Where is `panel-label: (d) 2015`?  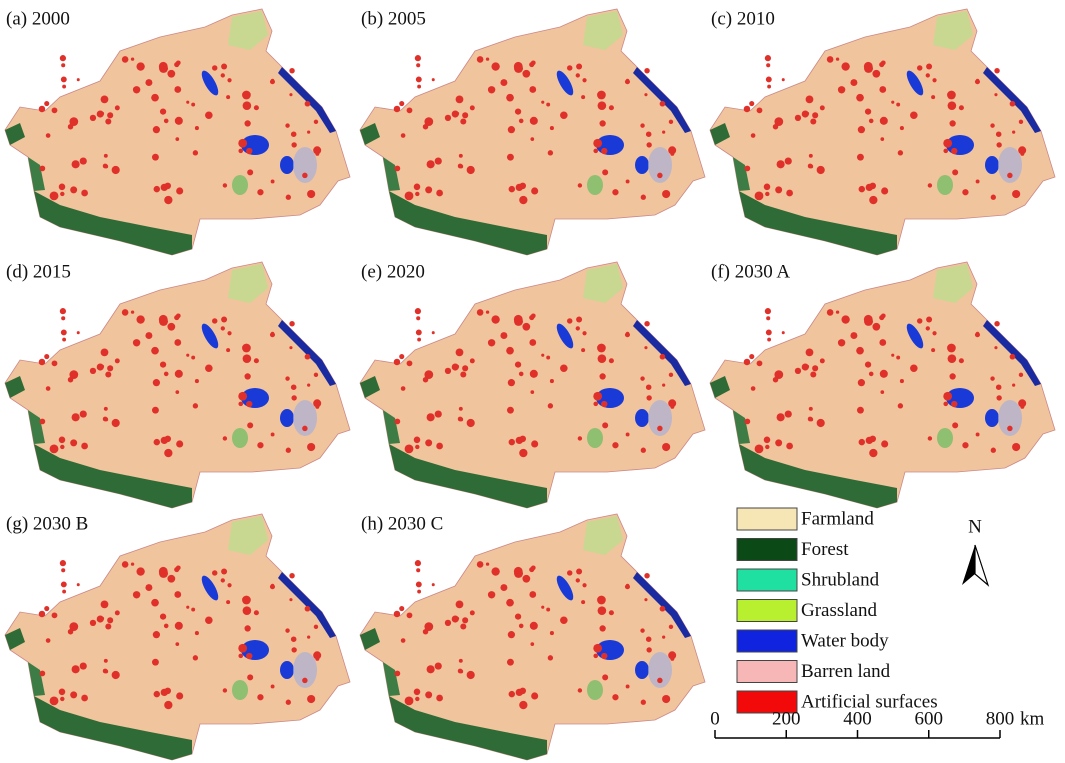
panel-label: (d) 2015 is located at coordinates (38, 271).